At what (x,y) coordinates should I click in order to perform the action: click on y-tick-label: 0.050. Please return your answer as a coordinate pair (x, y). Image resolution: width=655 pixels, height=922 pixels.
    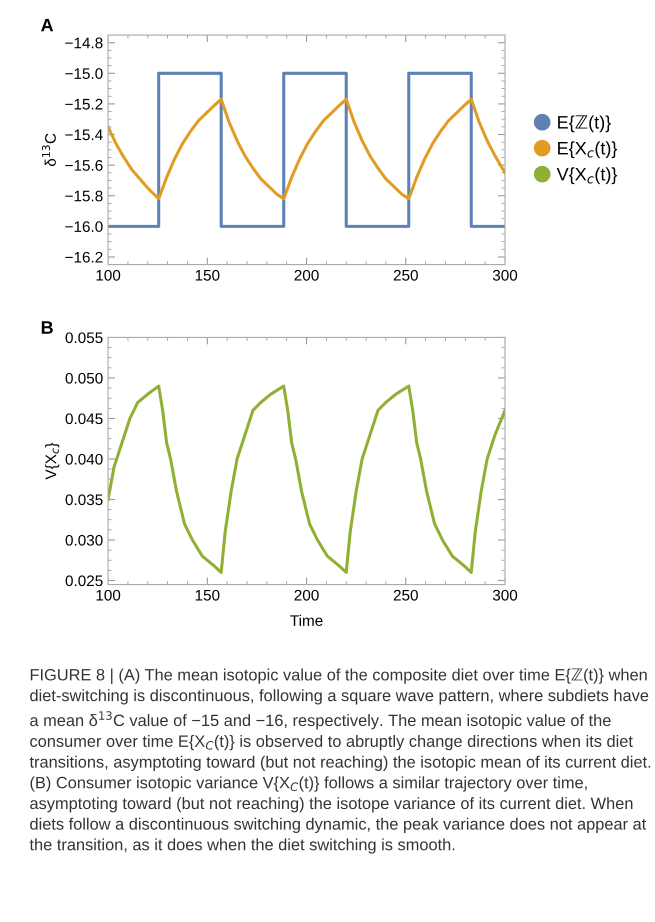
    Looking at the image, I should click on (84, 378).